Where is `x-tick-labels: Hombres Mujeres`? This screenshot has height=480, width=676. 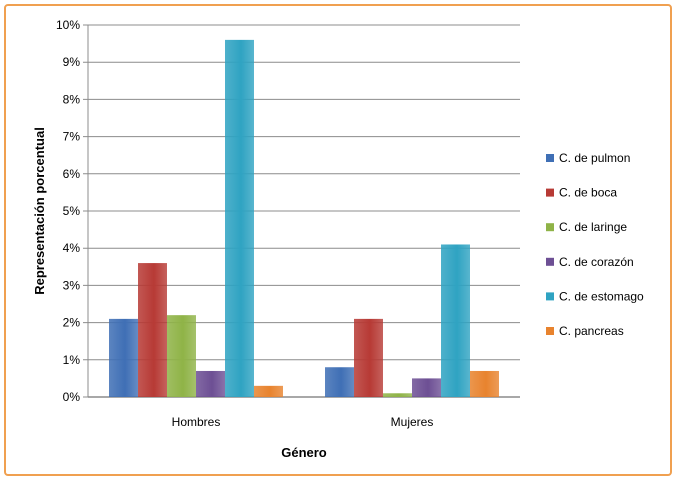 x-tick-labels: Hombres Mujeres is located at coordinates (303, 422).